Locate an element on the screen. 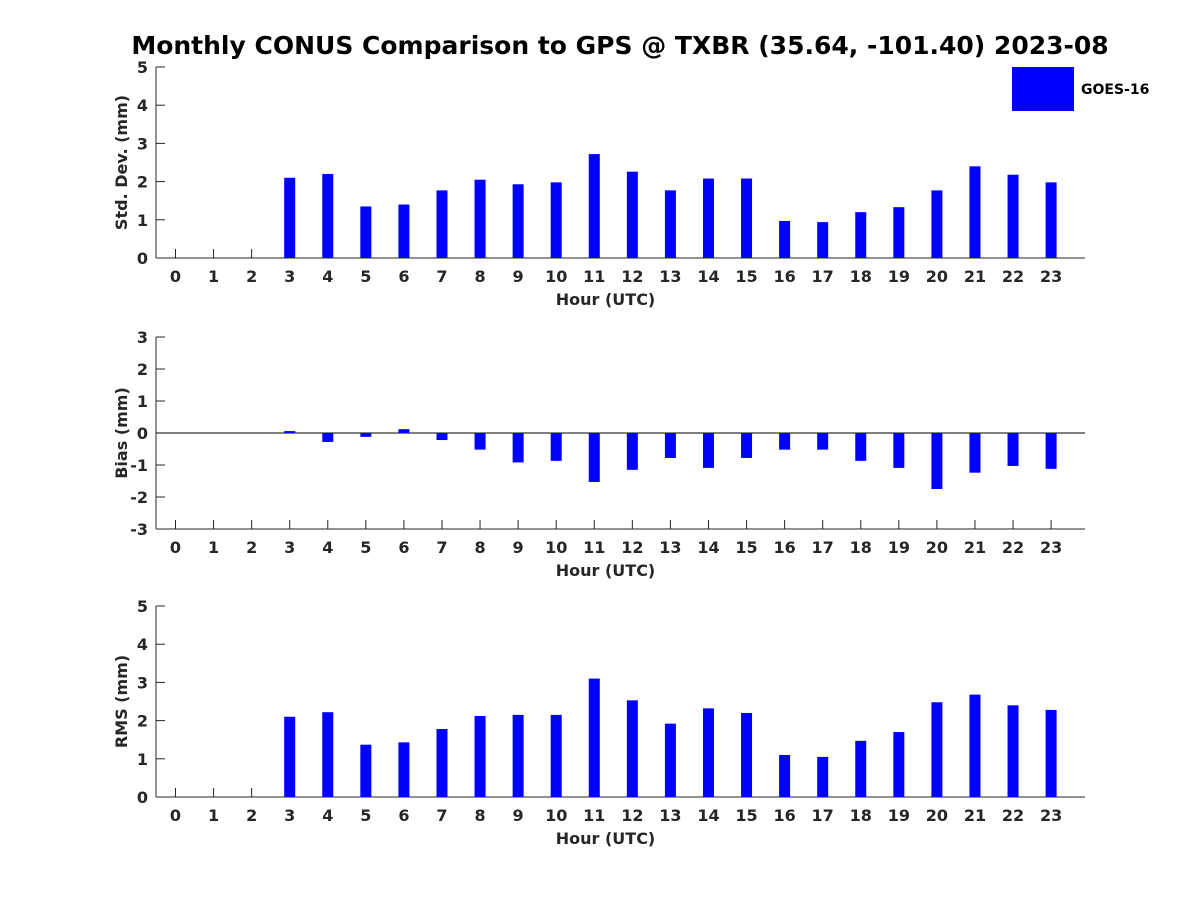 The height and width of the screenshot is (900, 1200). legend-label: GOES-16 is located at coordinates (1115, 90).